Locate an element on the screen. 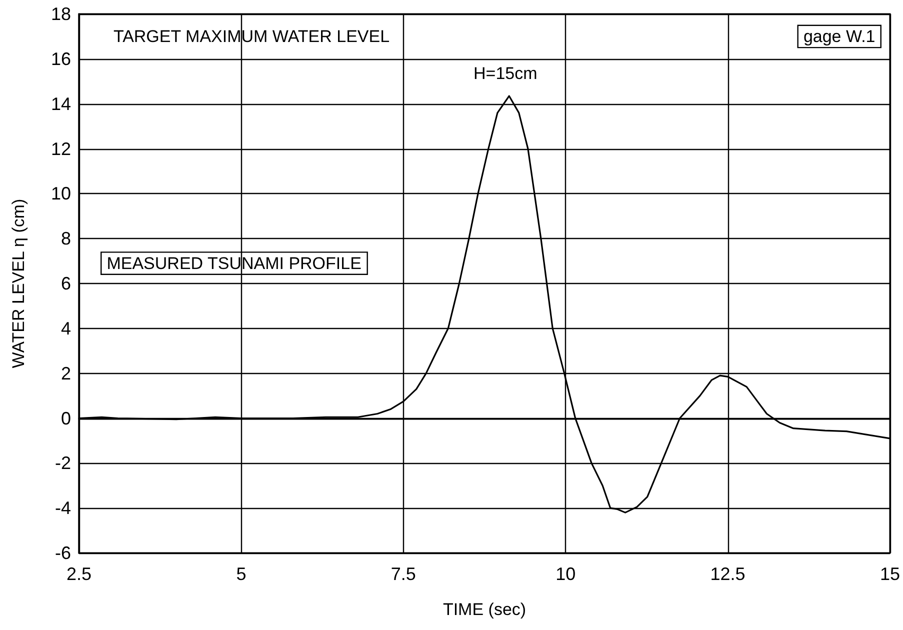 Image resolution: width=903 pixels, height=630 pixels. y-tick-label: 16 is located at coordinates (60, 58).